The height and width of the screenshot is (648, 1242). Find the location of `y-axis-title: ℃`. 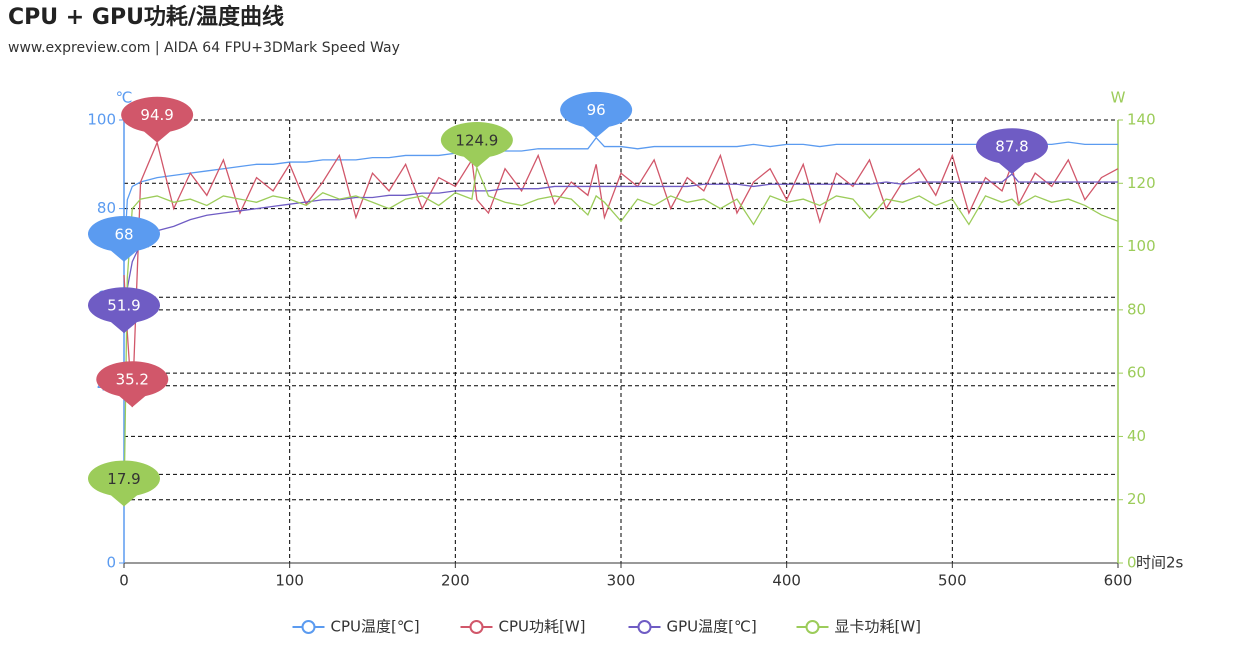

y-axis-title: ℃ is located at coordinates (124, 98).